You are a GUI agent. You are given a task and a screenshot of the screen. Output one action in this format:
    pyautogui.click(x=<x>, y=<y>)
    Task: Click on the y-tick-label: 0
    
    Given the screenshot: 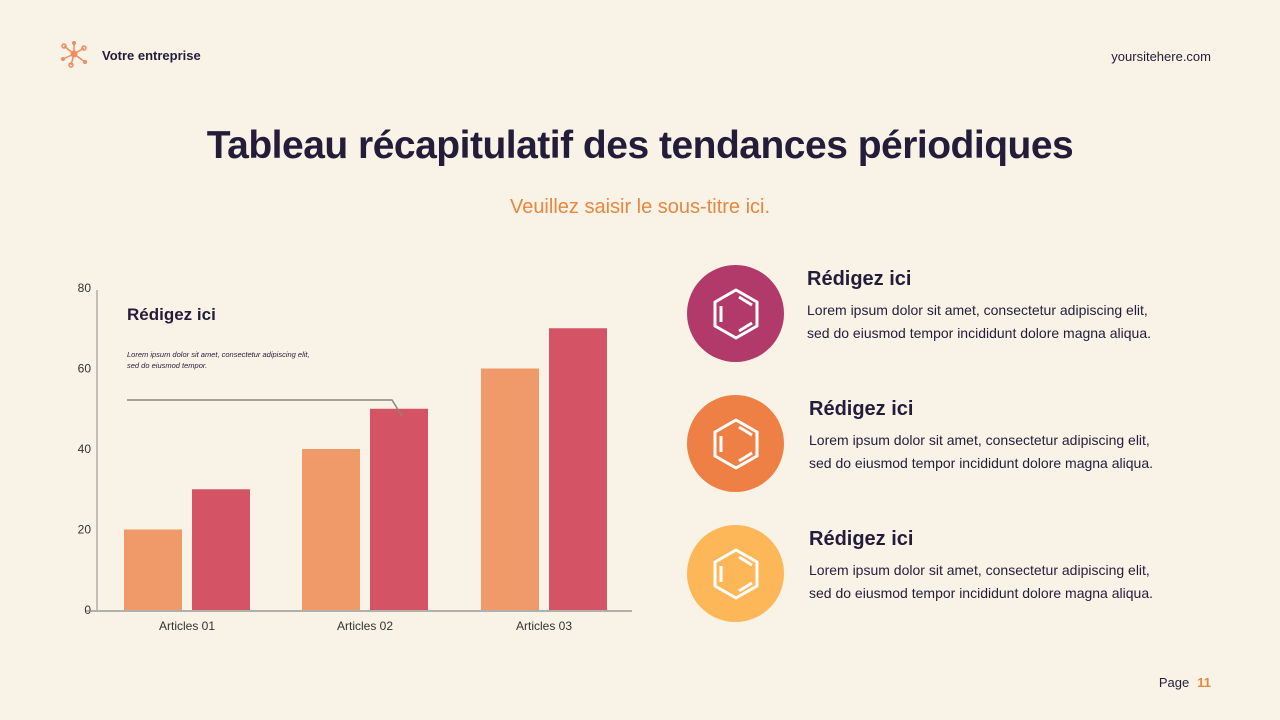 What is the action you would take?
    pyautogui.click(x=87, y=610)
    